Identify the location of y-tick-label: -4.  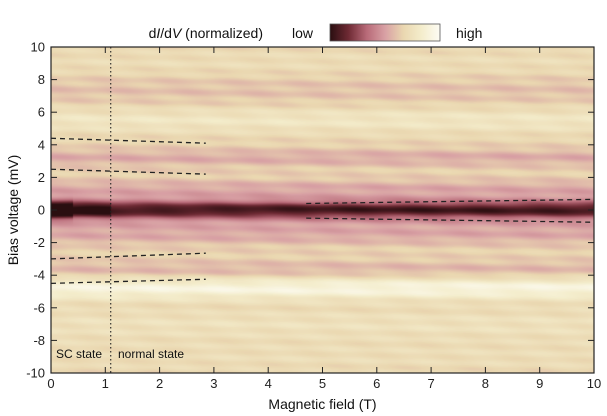
(39, 275).